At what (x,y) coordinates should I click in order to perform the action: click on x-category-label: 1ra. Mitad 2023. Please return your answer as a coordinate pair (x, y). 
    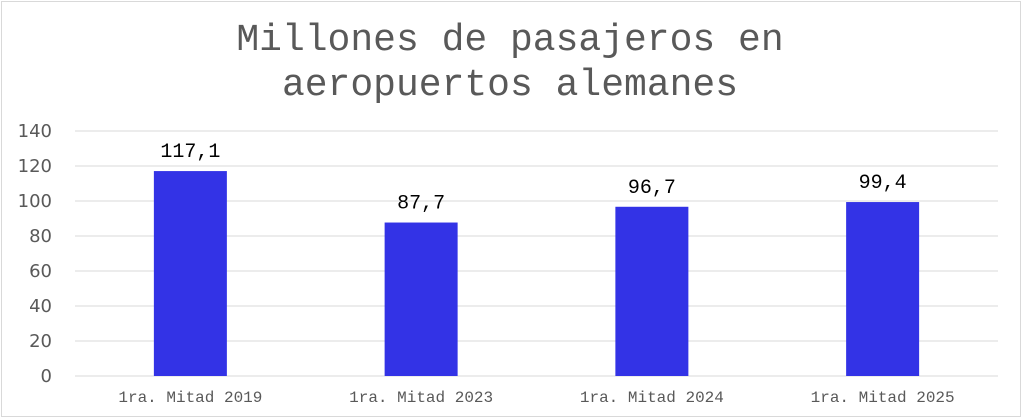
    Looking at the image, I should click on (421, 398).